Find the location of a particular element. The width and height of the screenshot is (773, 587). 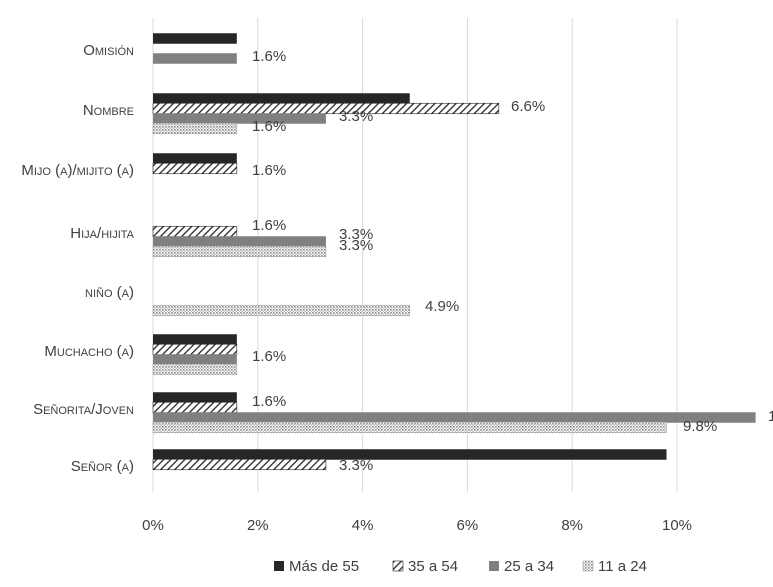

category-label: Muchacho (a) is located at coordinates (89, 351).